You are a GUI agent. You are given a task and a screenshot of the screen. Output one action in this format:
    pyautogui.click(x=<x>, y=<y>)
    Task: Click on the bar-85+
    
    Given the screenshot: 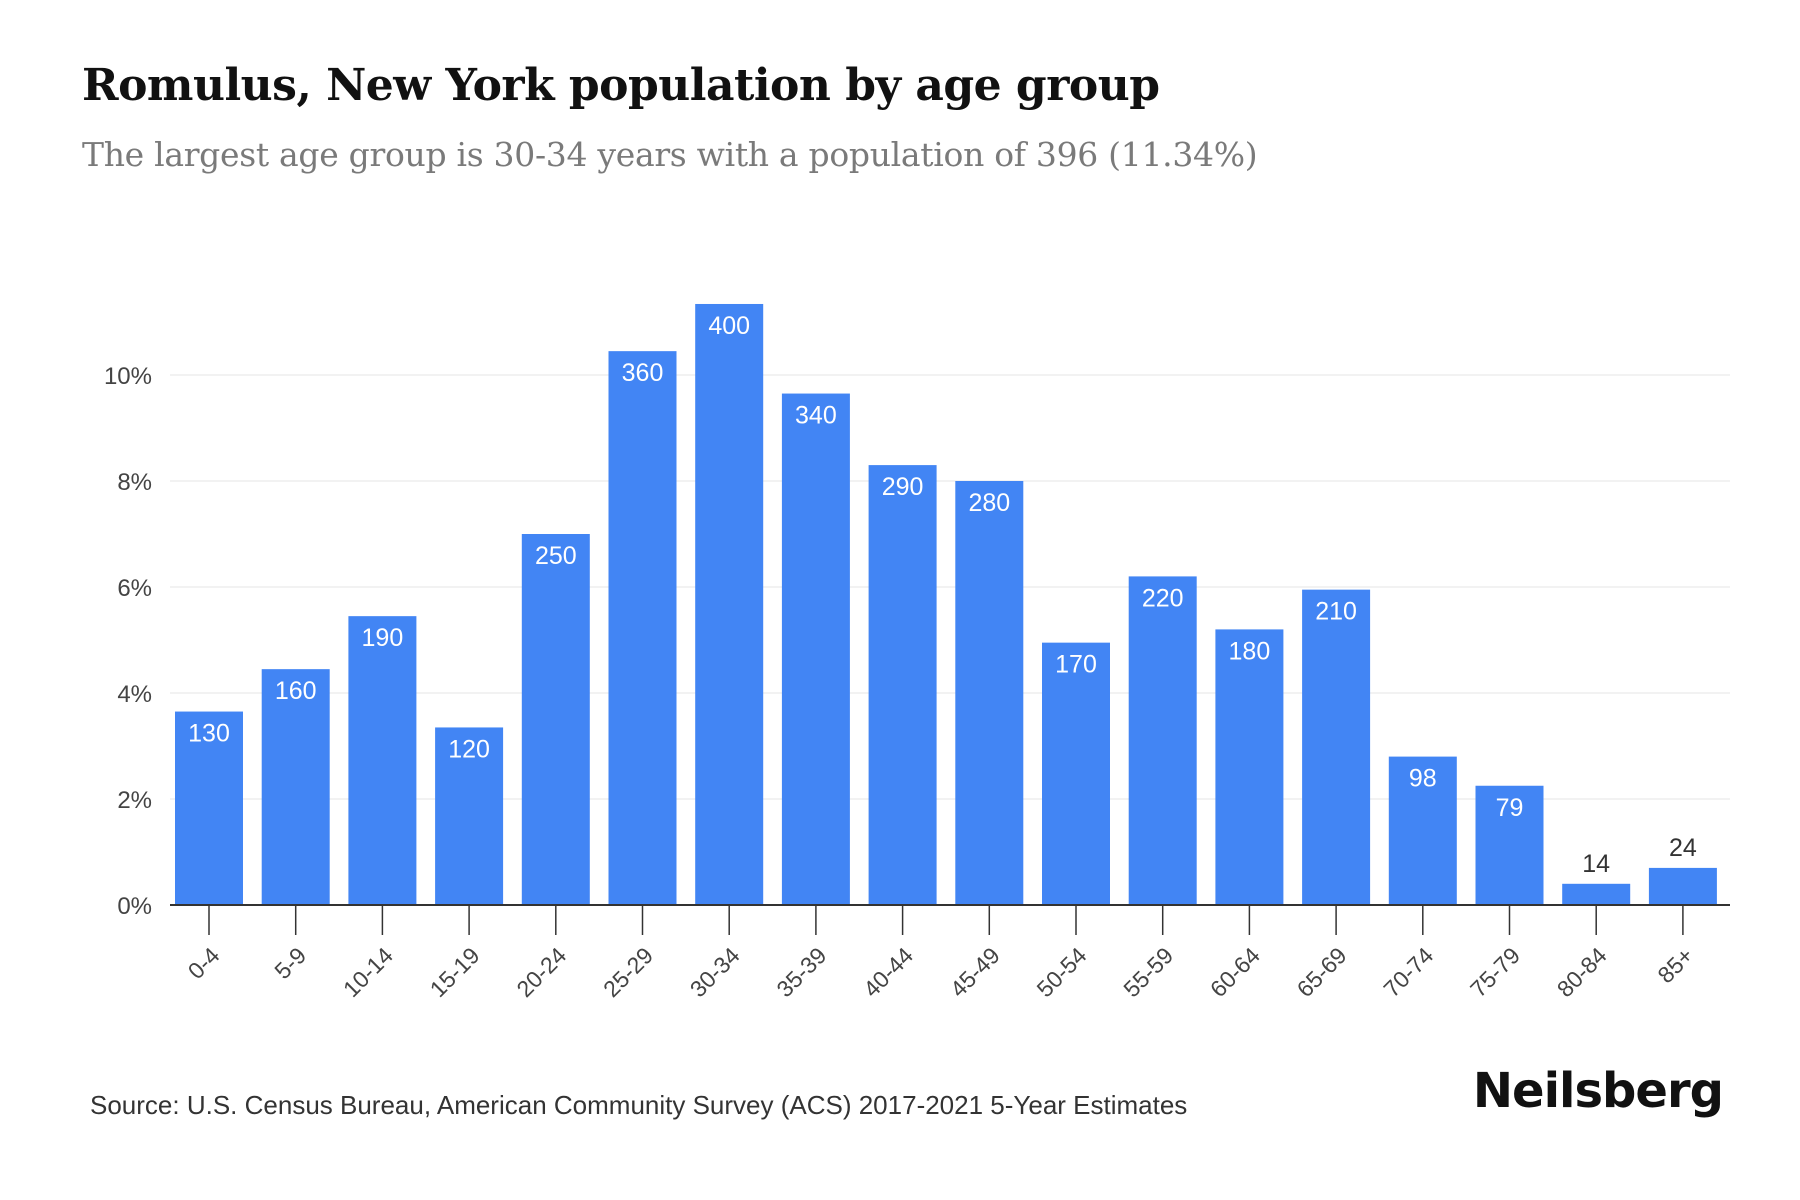 What is the action you would take?
    pyautogui.click(x=1682, y=886)
    